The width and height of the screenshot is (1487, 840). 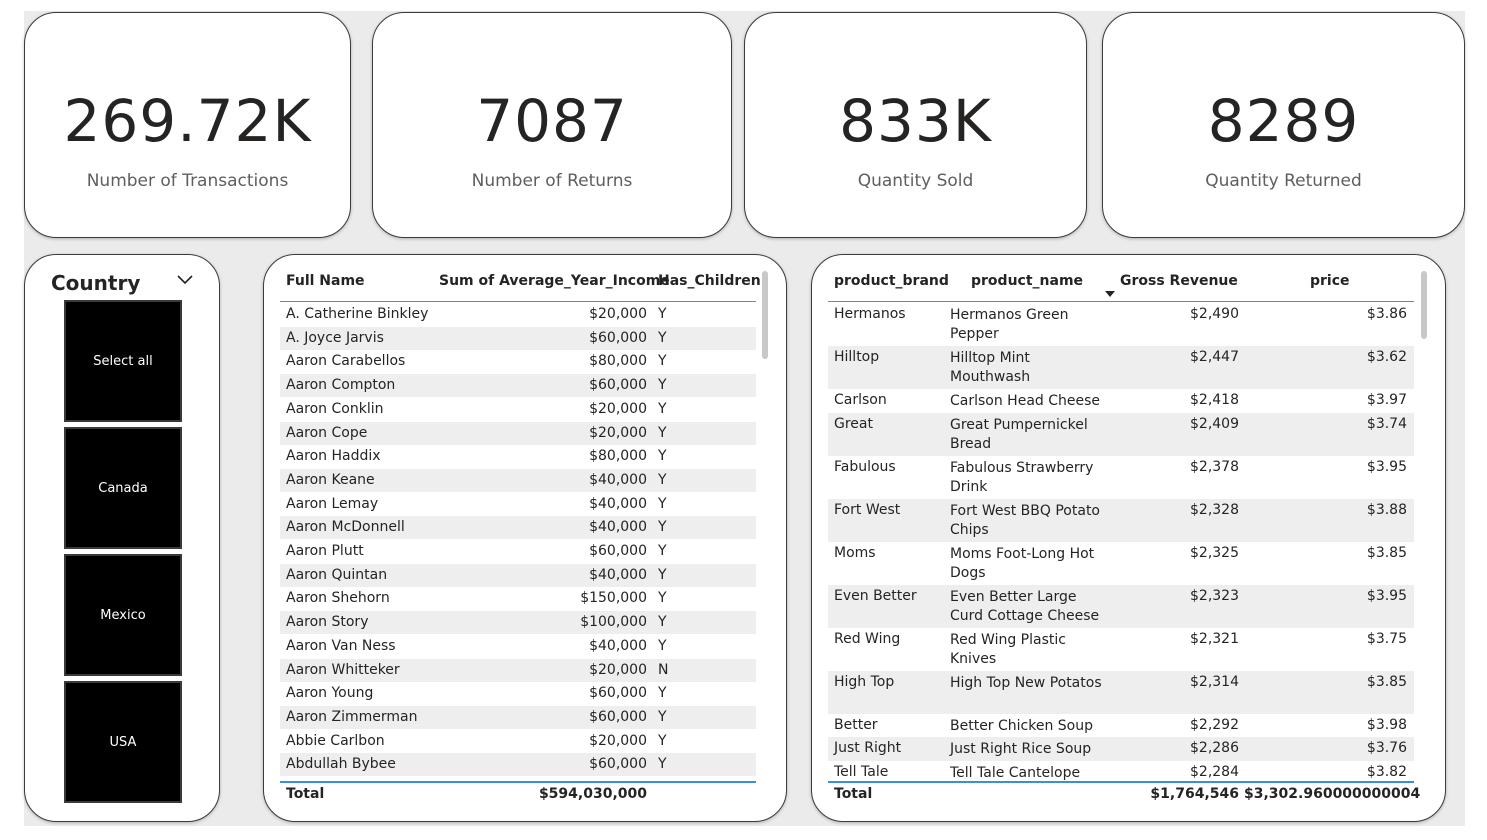 What do you see at coordinates (518, 409) in the screenshot?
I see `table-row: Aaron Conklin $20,000 Y` at bounding box center [518, 409].